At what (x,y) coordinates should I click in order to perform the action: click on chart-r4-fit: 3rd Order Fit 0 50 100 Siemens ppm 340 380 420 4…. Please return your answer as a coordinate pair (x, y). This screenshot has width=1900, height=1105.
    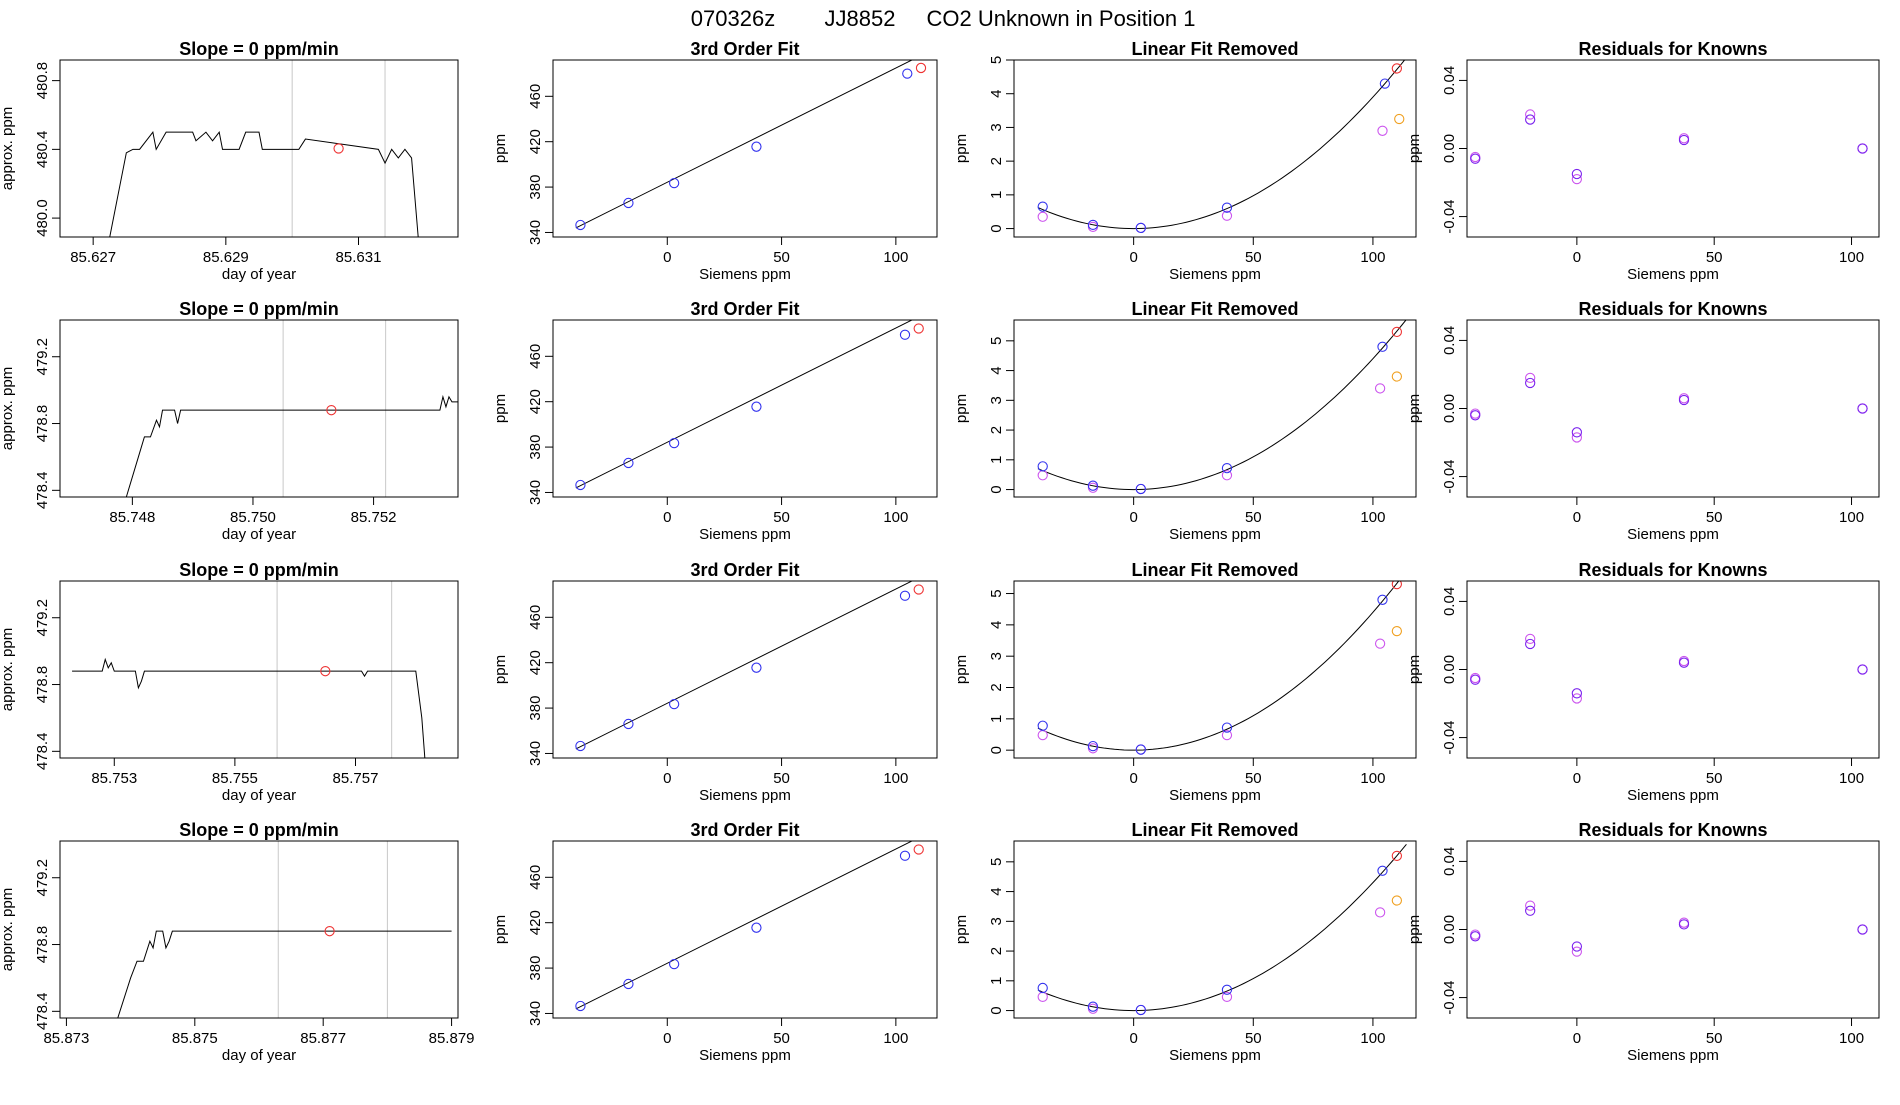
    Looking at the image, I should click on (715, 942).